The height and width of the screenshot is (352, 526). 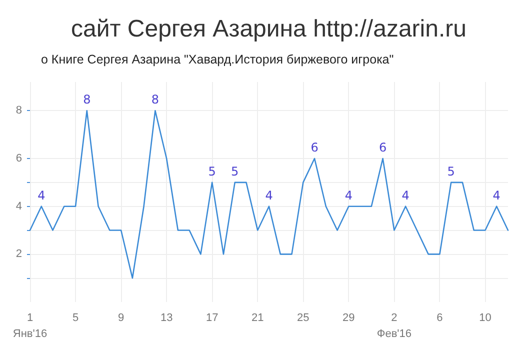 What do you see at coordinates (348, 318) in the screenshot?
I see `x-tick-label: 29` at bounding box center [348, 318].